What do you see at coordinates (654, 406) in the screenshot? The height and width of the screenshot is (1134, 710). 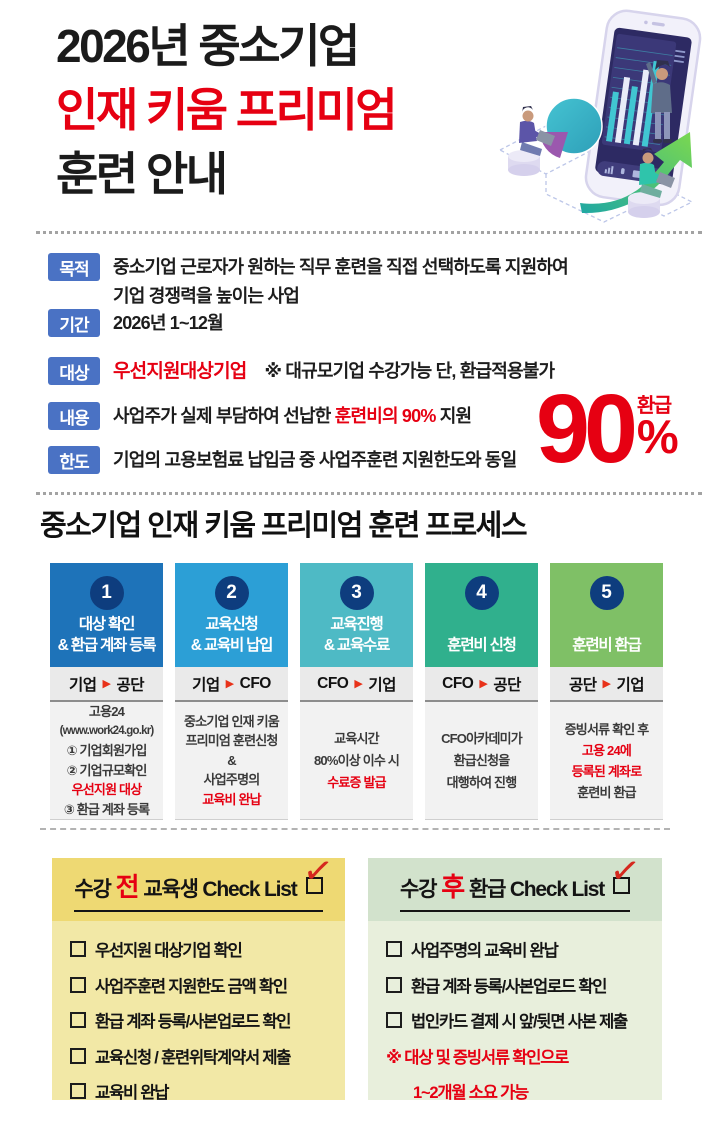 I see `refund-caption: 환급` at bounding box center [654, 406].